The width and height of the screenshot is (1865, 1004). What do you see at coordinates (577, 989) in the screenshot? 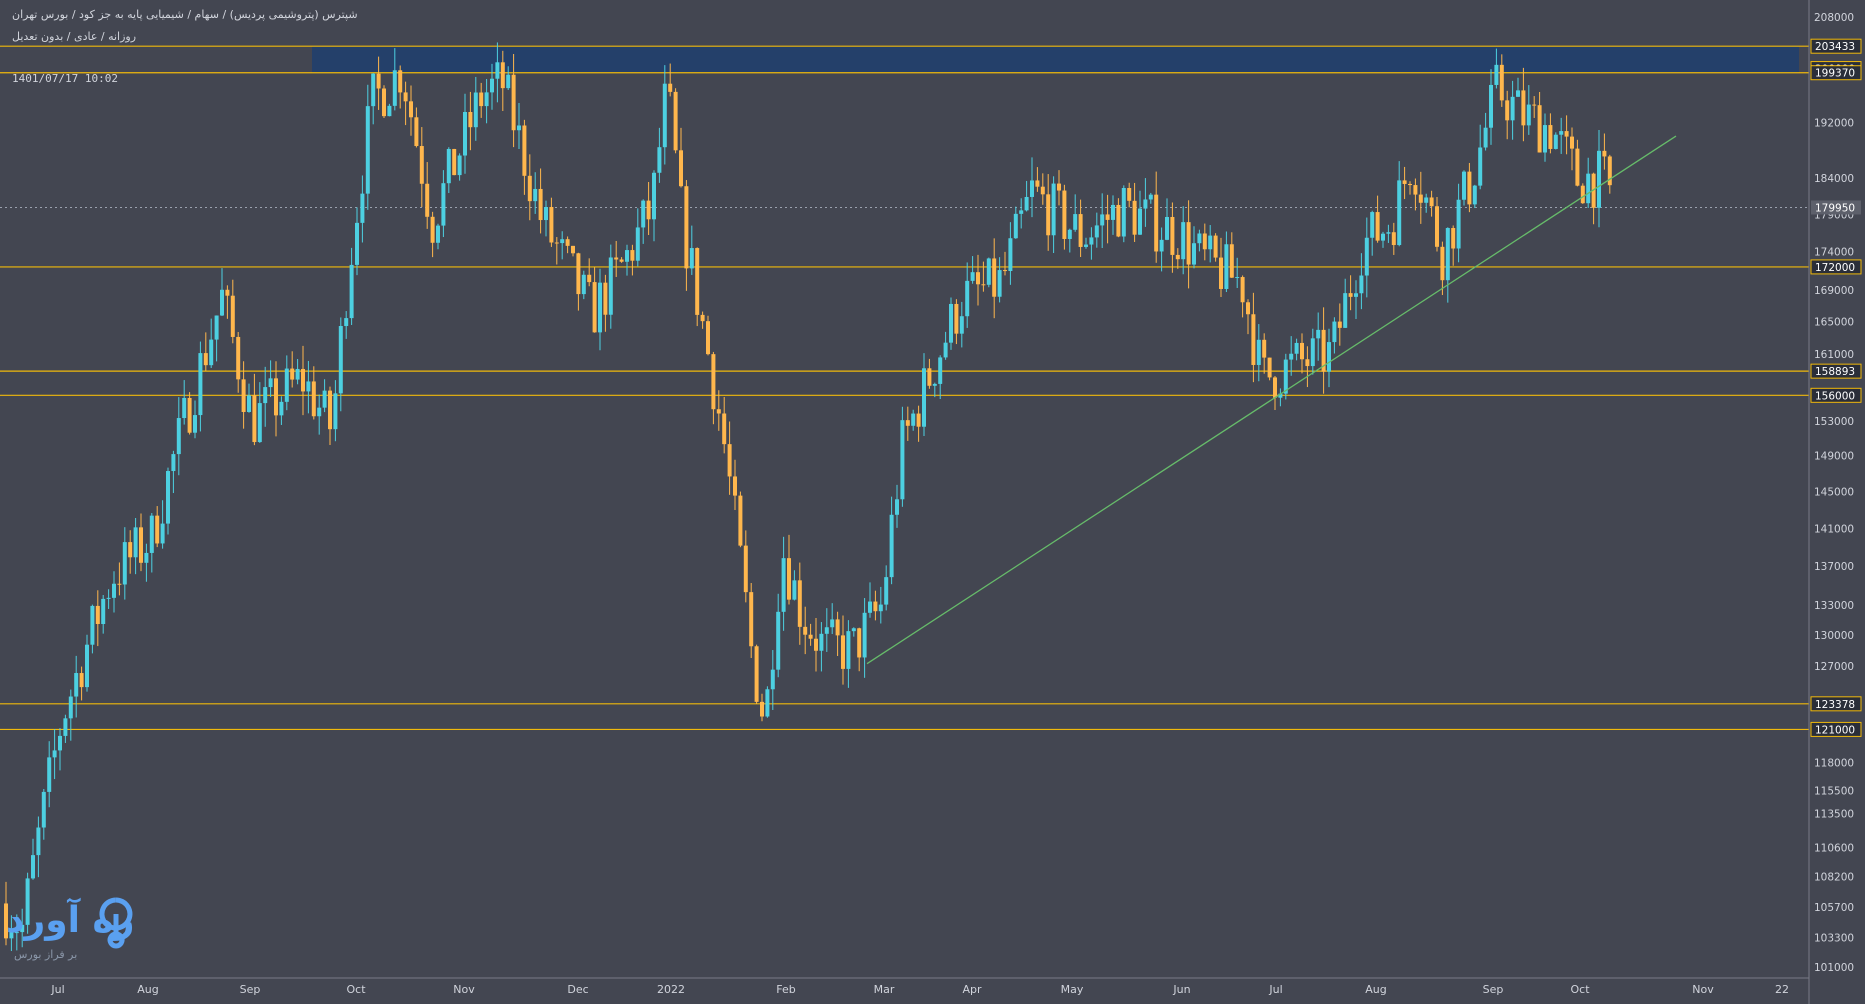
I see `time-axis-tick-label: Dec` at bounding box center [577, 989].